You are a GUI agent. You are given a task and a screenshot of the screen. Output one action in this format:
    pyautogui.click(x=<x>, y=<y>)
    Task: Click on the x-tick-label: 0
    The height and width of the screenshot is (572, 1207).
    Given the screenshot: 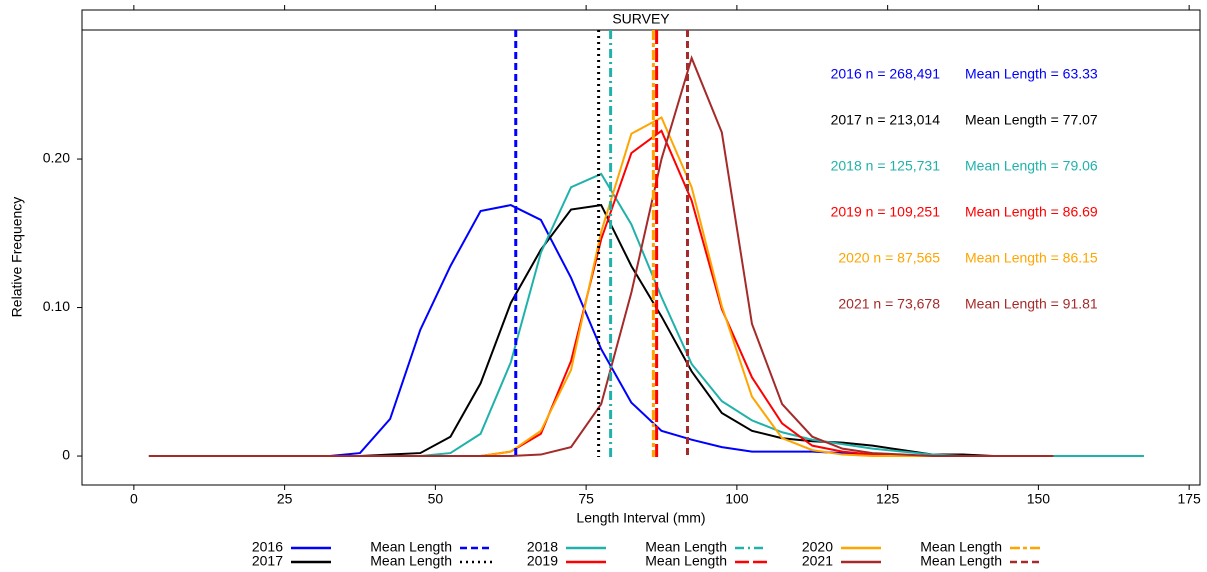 What is the action you would take?
    pyautogui.click(x=134, y=499)
    